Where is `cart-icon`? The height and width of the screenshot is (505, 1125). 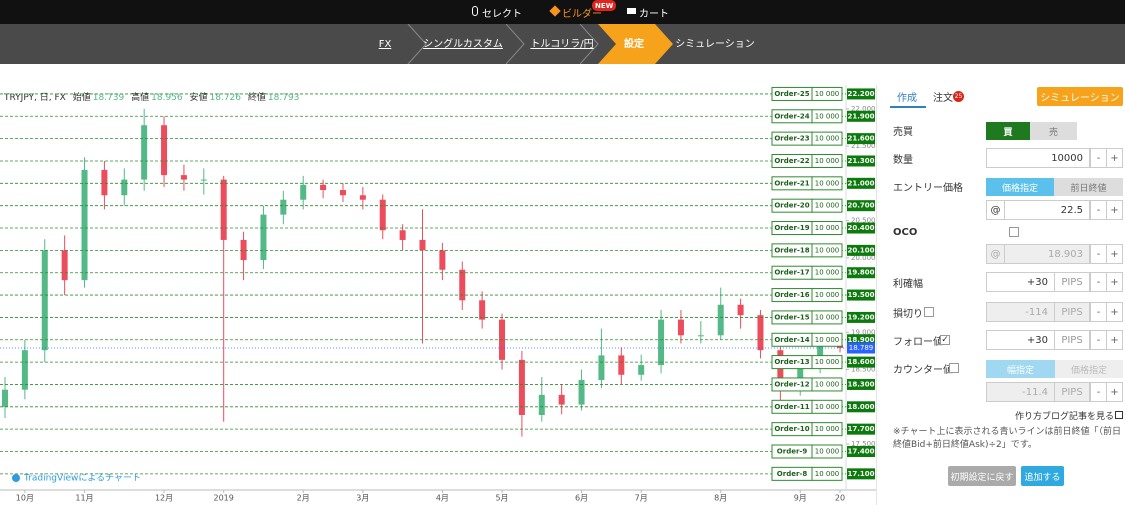
cart-icon is located at coordinates (631, 11).